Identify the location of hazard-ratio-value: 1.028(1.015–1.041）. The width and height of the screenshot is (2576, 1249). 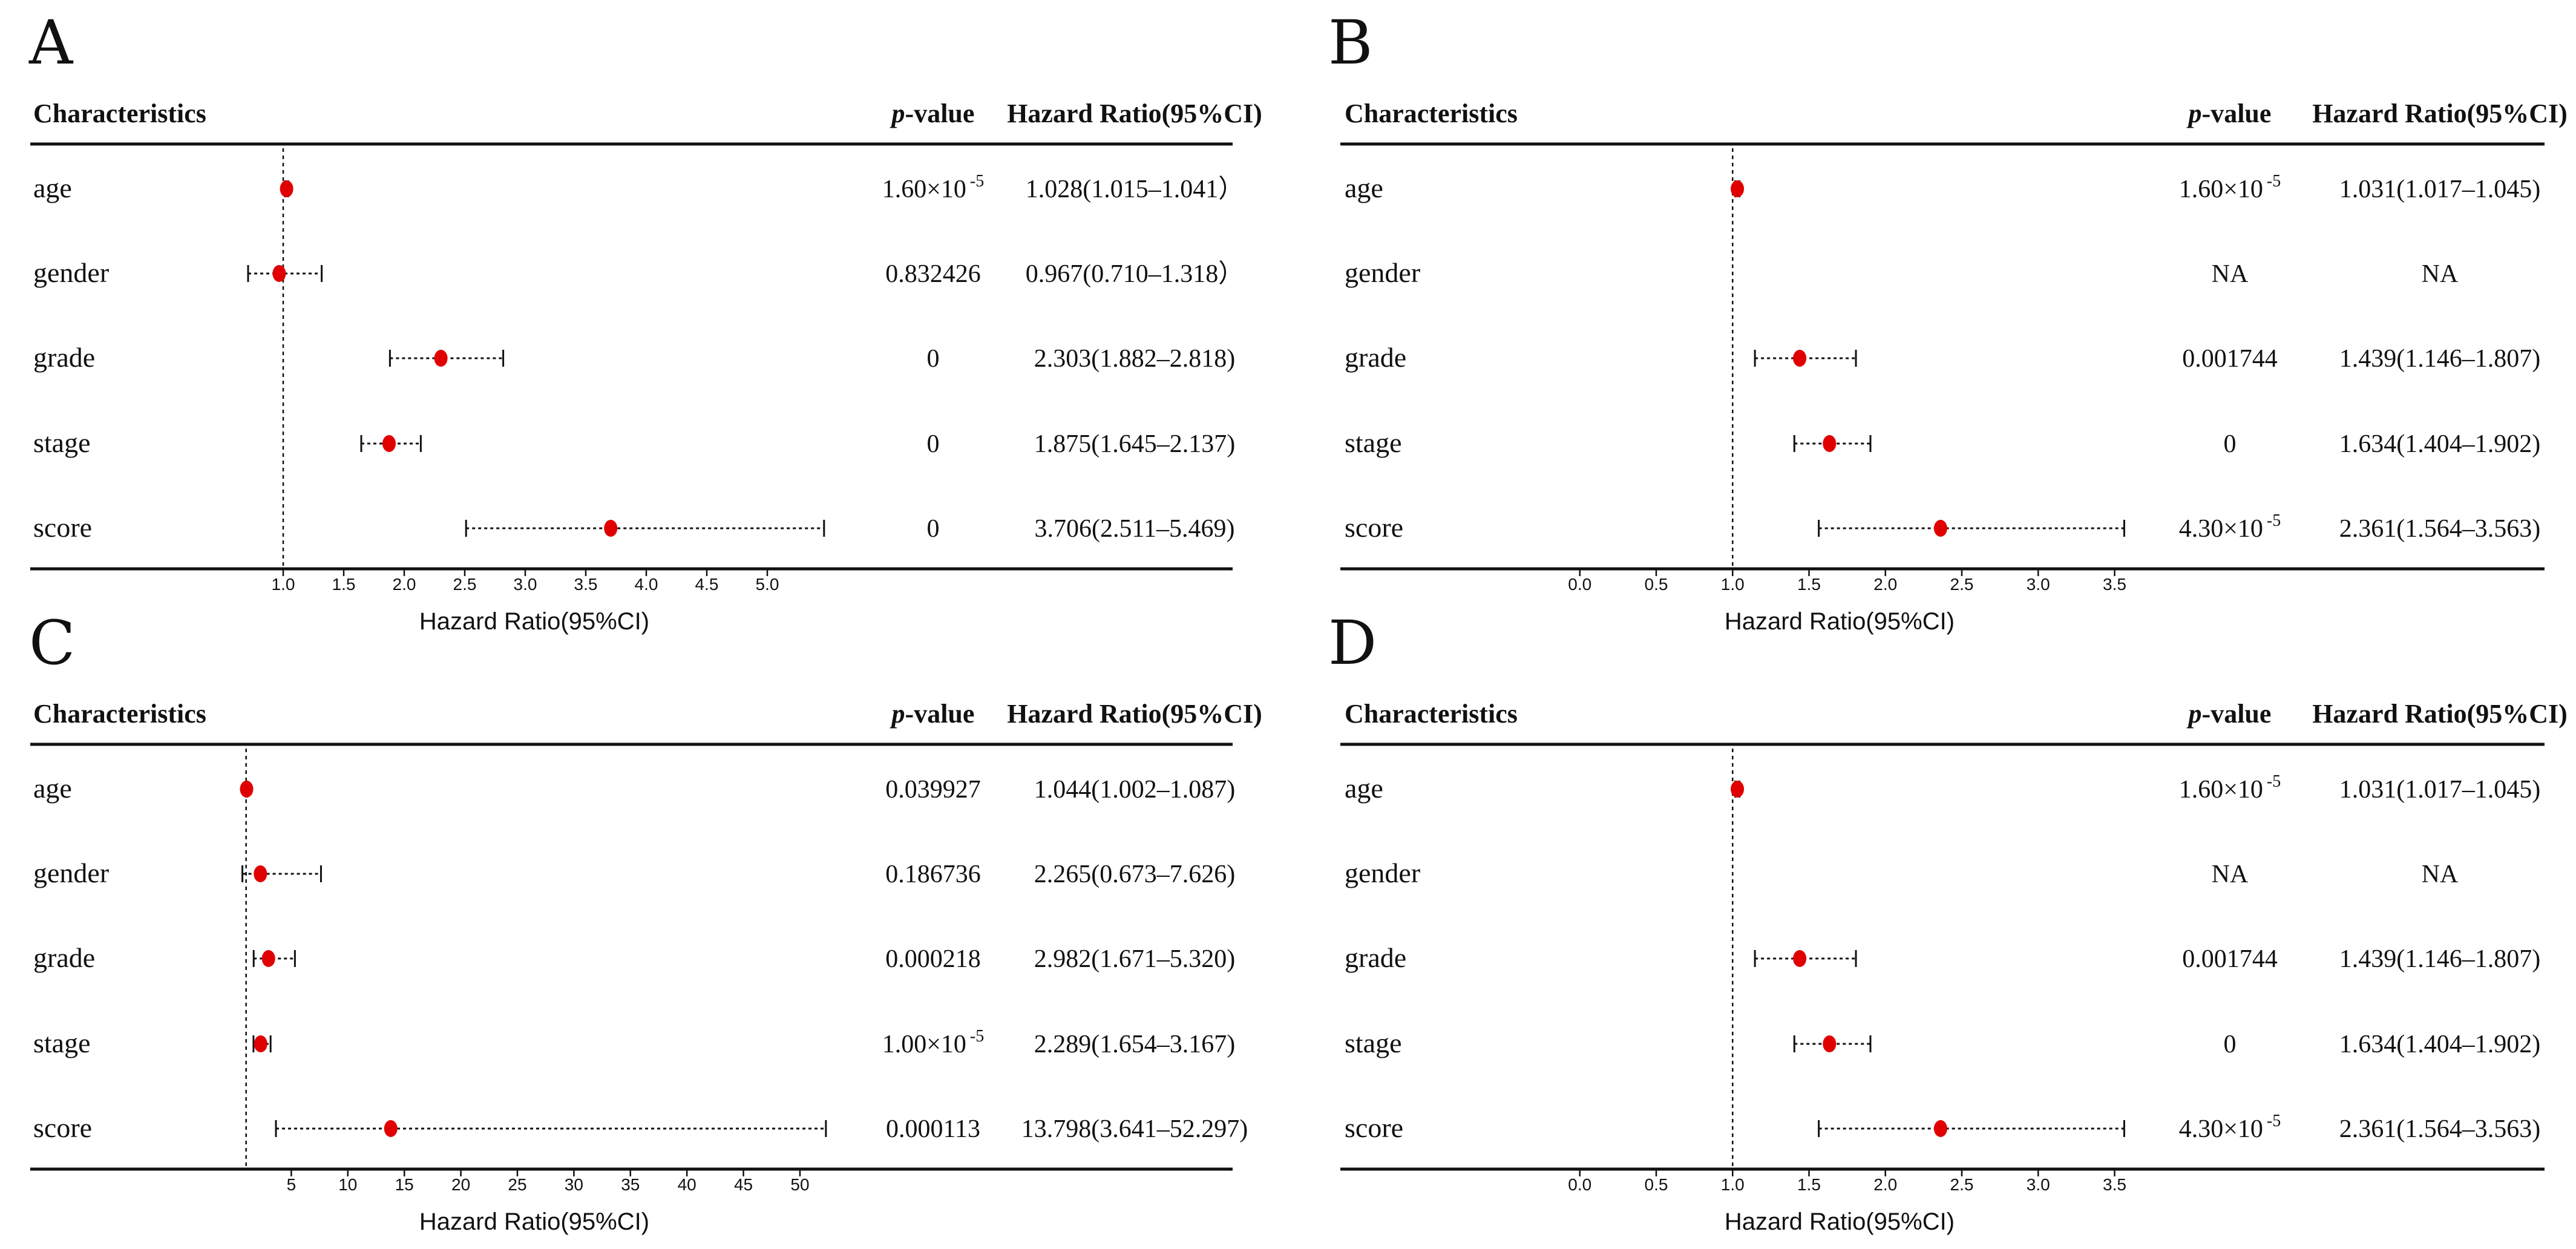
(1135, 189).